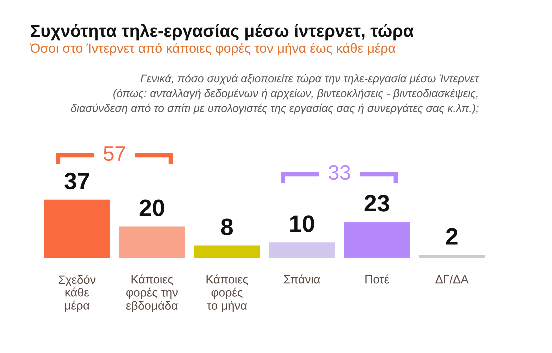 This screenshot has height=353, width=552. I want to click on x-tick-label: Κάποιες φορές την εβδομάδα, so click(152, 293).